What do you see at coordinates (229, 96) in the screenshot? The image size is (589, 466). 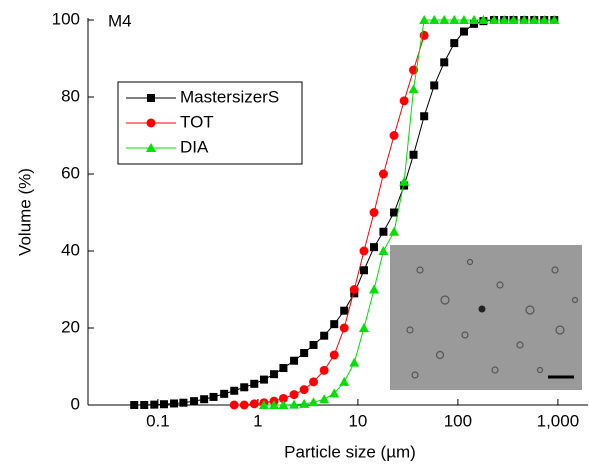 I see `legend-label: MastersizerS` at bounding box center [229, 96].